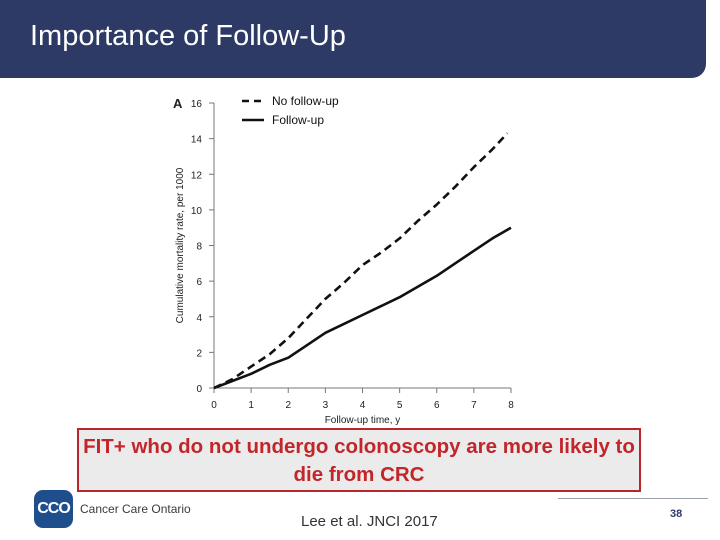 This screenshot has height=540, width=720. What do you see at coordinates (474, 405) in the screenshot?
I see `x-tick-label: 7` at bounding box center [474, 405].